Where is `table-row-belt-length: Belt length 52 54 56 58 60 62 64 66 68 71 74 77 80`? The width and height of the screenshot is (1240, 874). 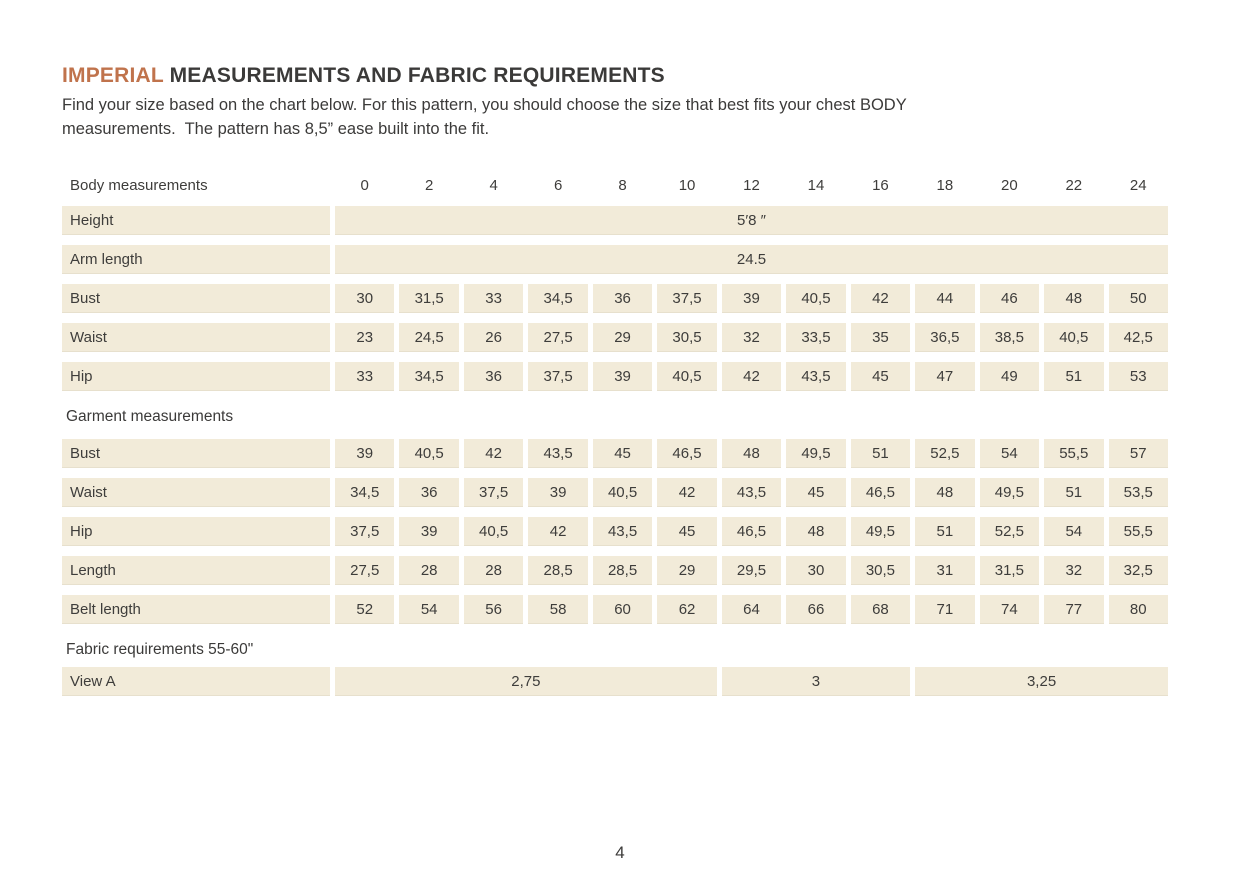 table-row-belt-length: Belt length 52 54 56 58 60 62 64 66 68 71 74 77 80 is located at coordinates (615, 609).